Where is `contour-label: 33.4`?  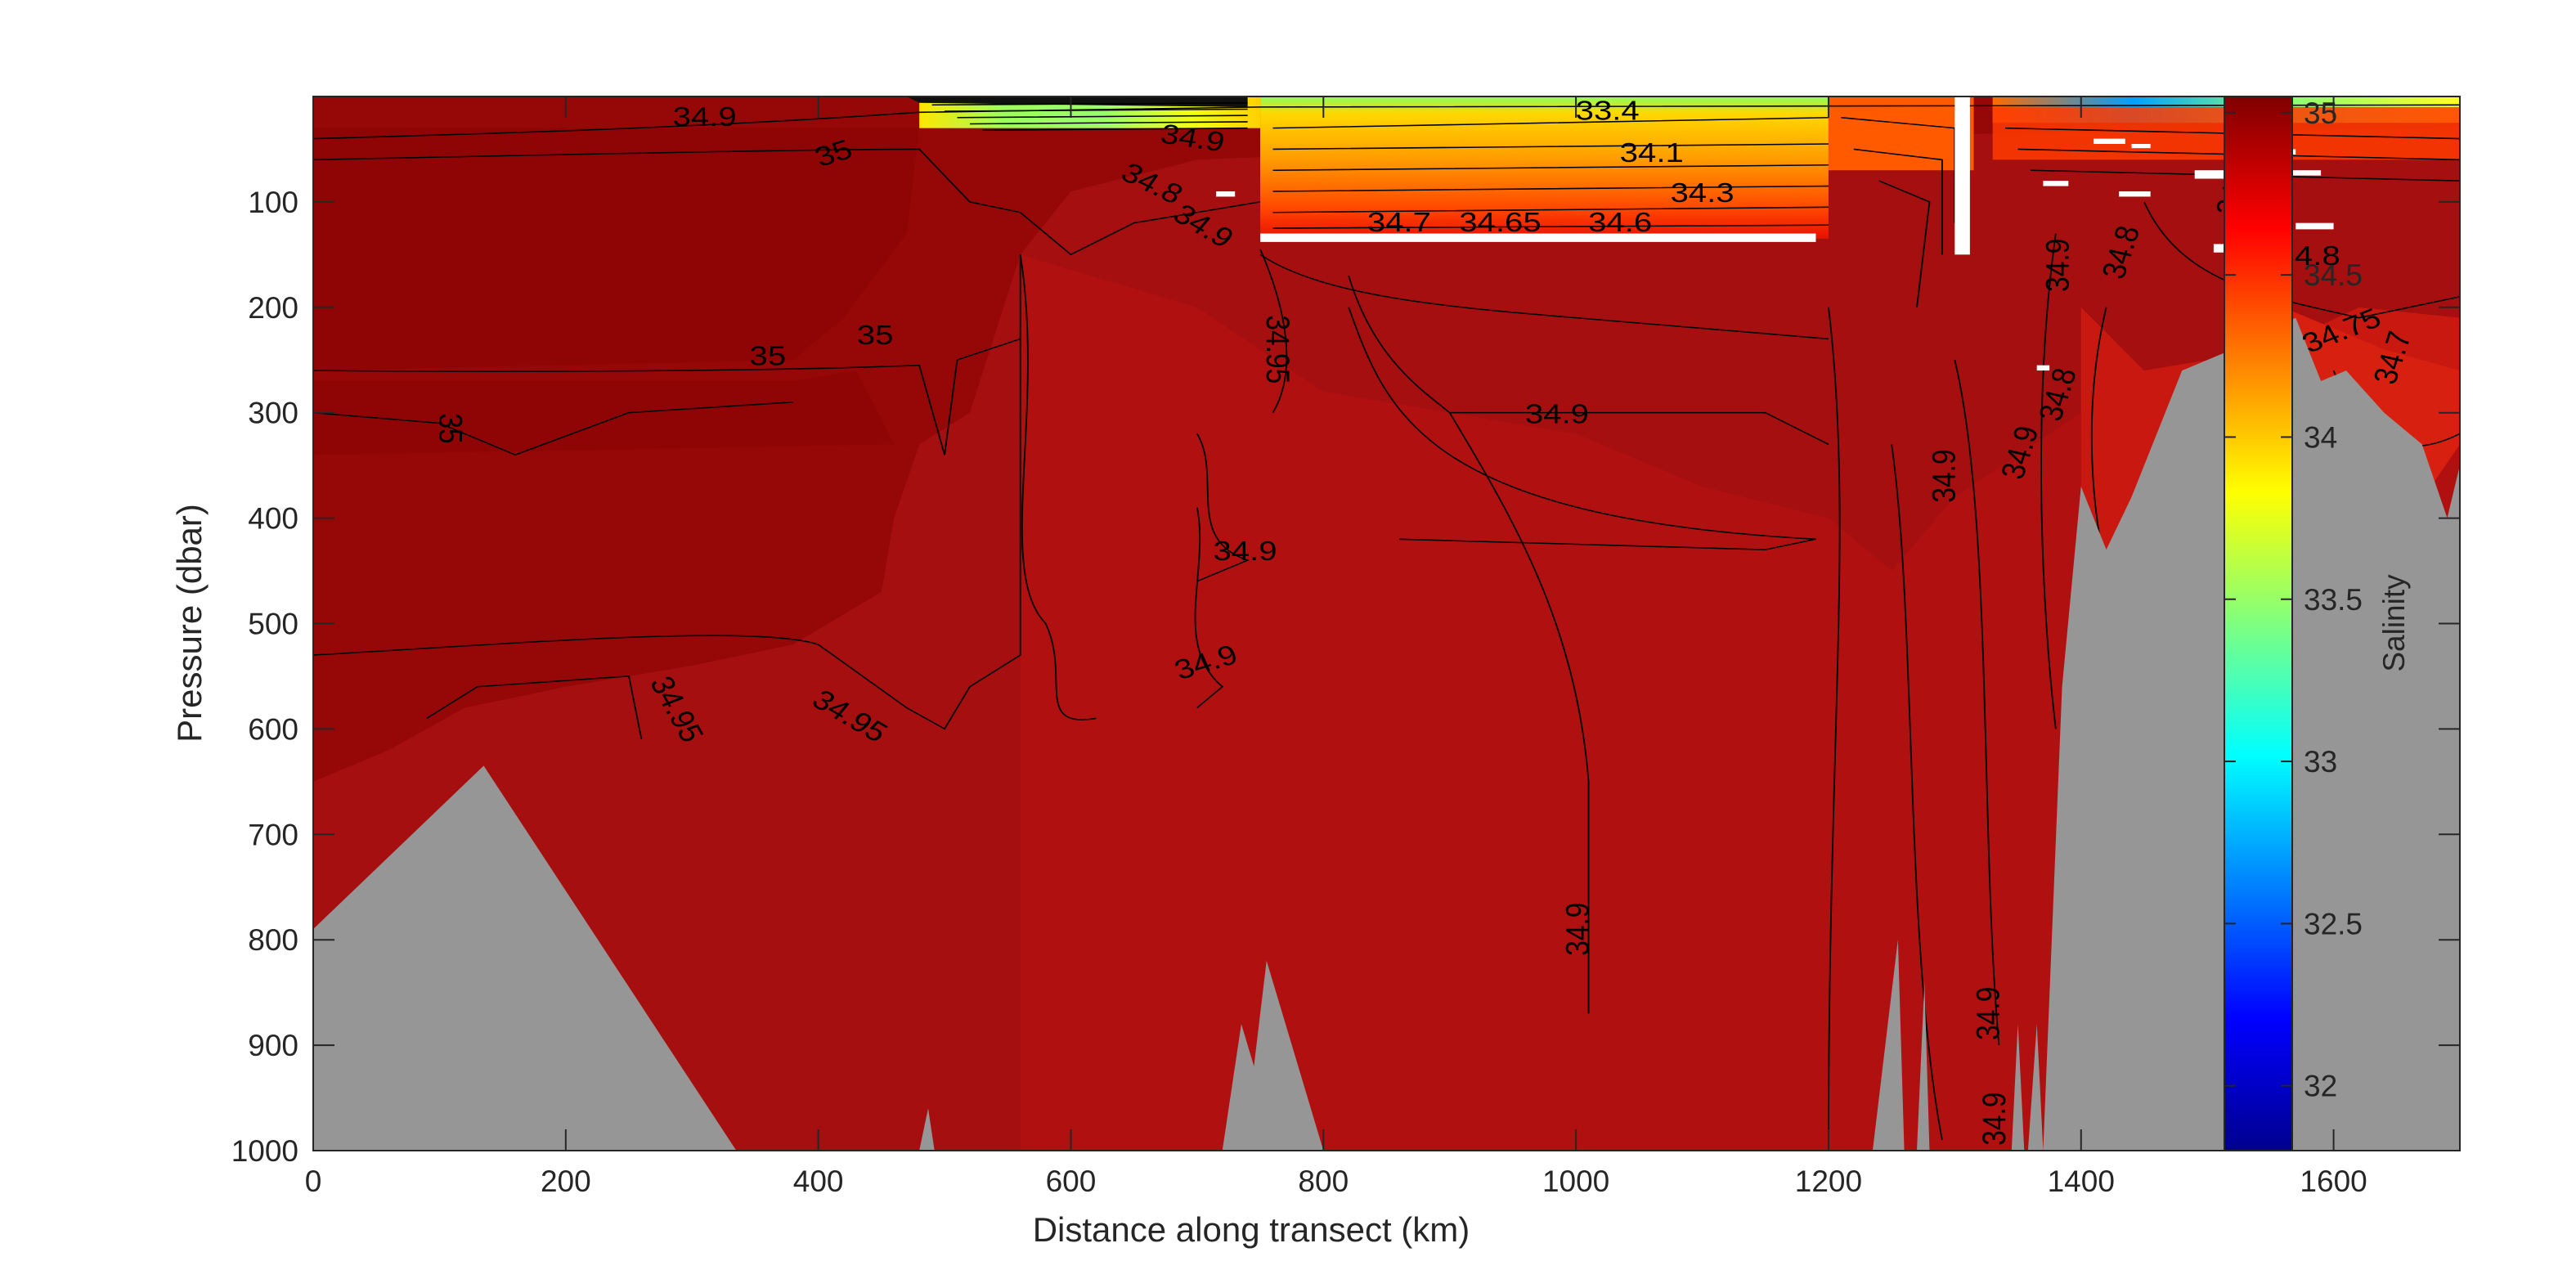 contour-label: 33.4 is located at coordinates (1608, 110).